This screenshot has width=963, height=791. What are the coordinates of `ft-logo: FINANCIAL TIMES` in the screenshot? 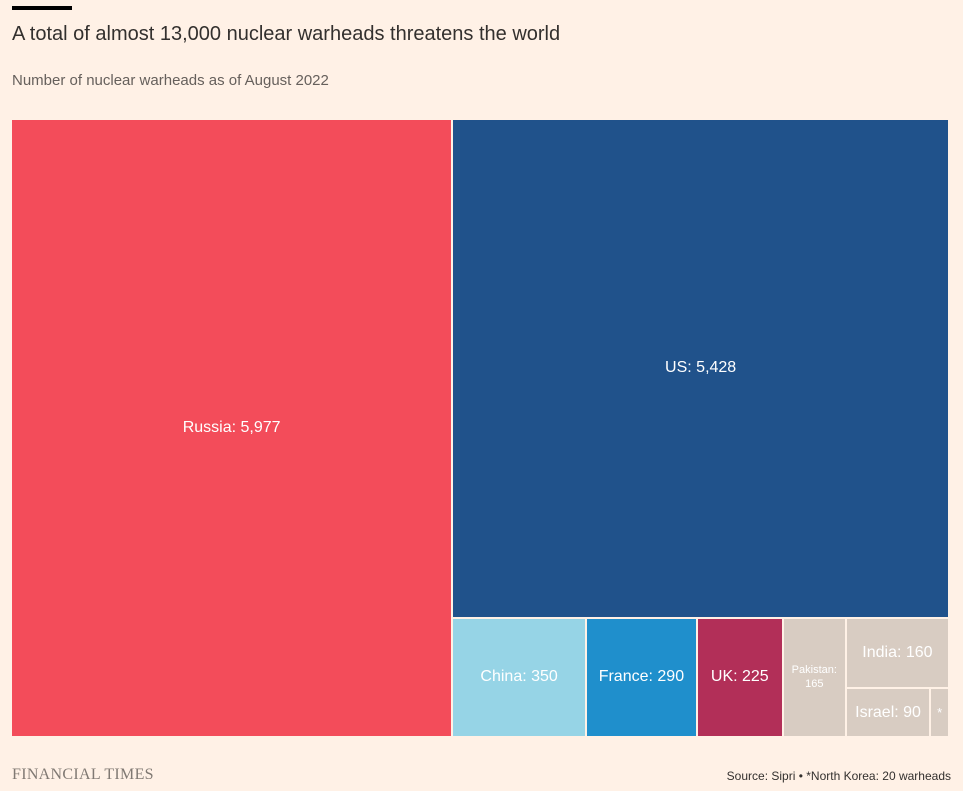 It's located at (83, 774).